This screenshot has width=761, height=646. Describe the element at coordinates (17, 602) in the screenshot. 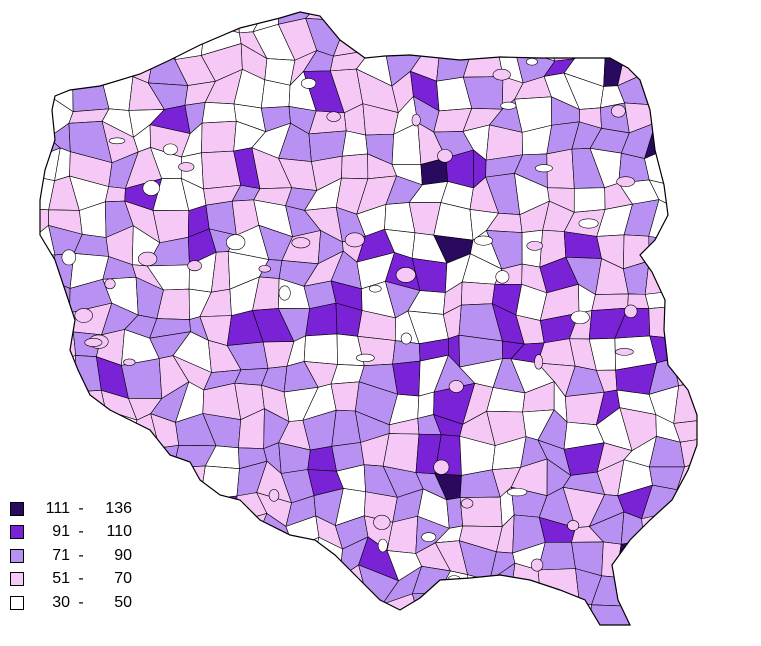

I see `legend-swatch` at that location.